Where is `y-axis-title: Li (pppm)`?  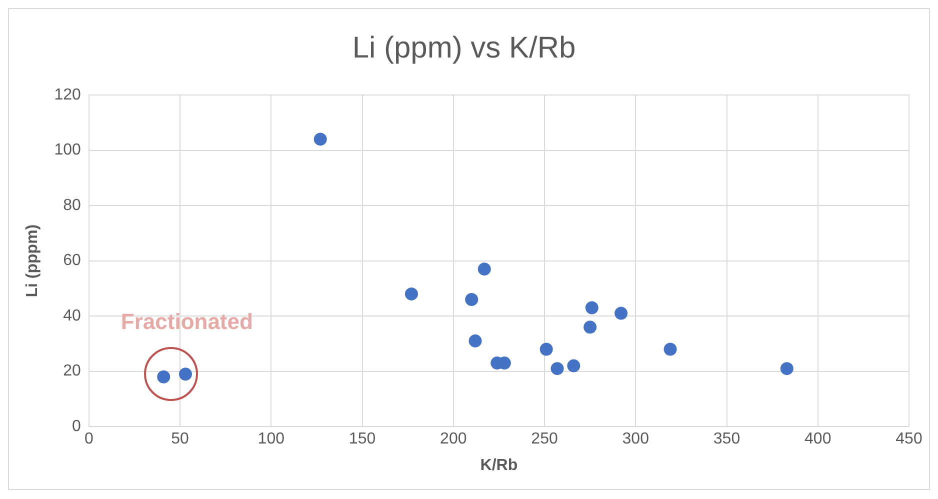 y-axis-title: Li (pppm) is located at coordinates (33, 261).